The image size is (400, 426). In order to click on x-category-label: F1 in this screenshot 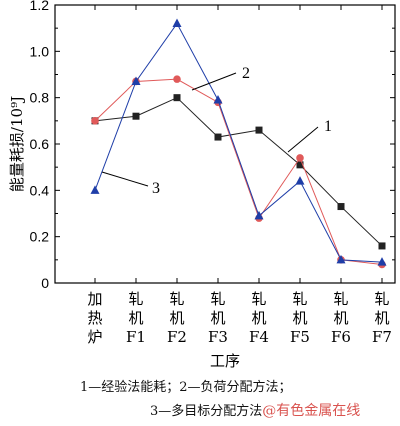, I will do `click(136, 337)`.